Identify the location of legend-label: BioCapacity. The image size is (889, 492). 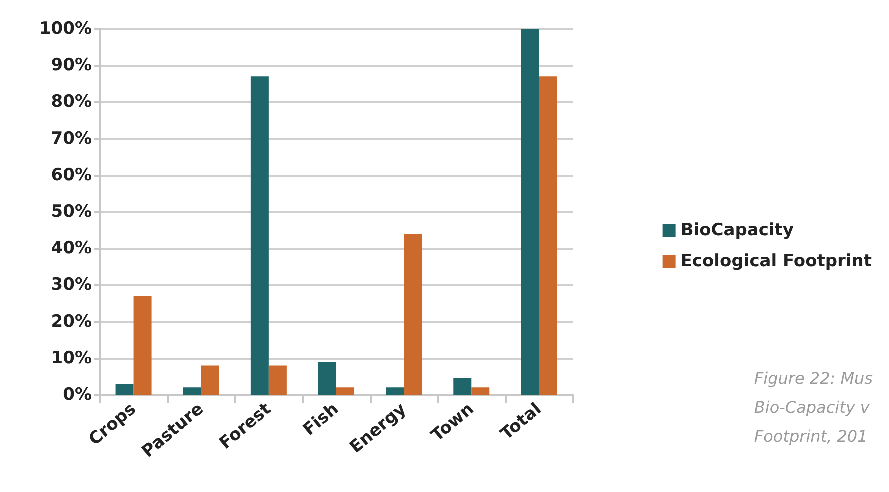
(737, 230).